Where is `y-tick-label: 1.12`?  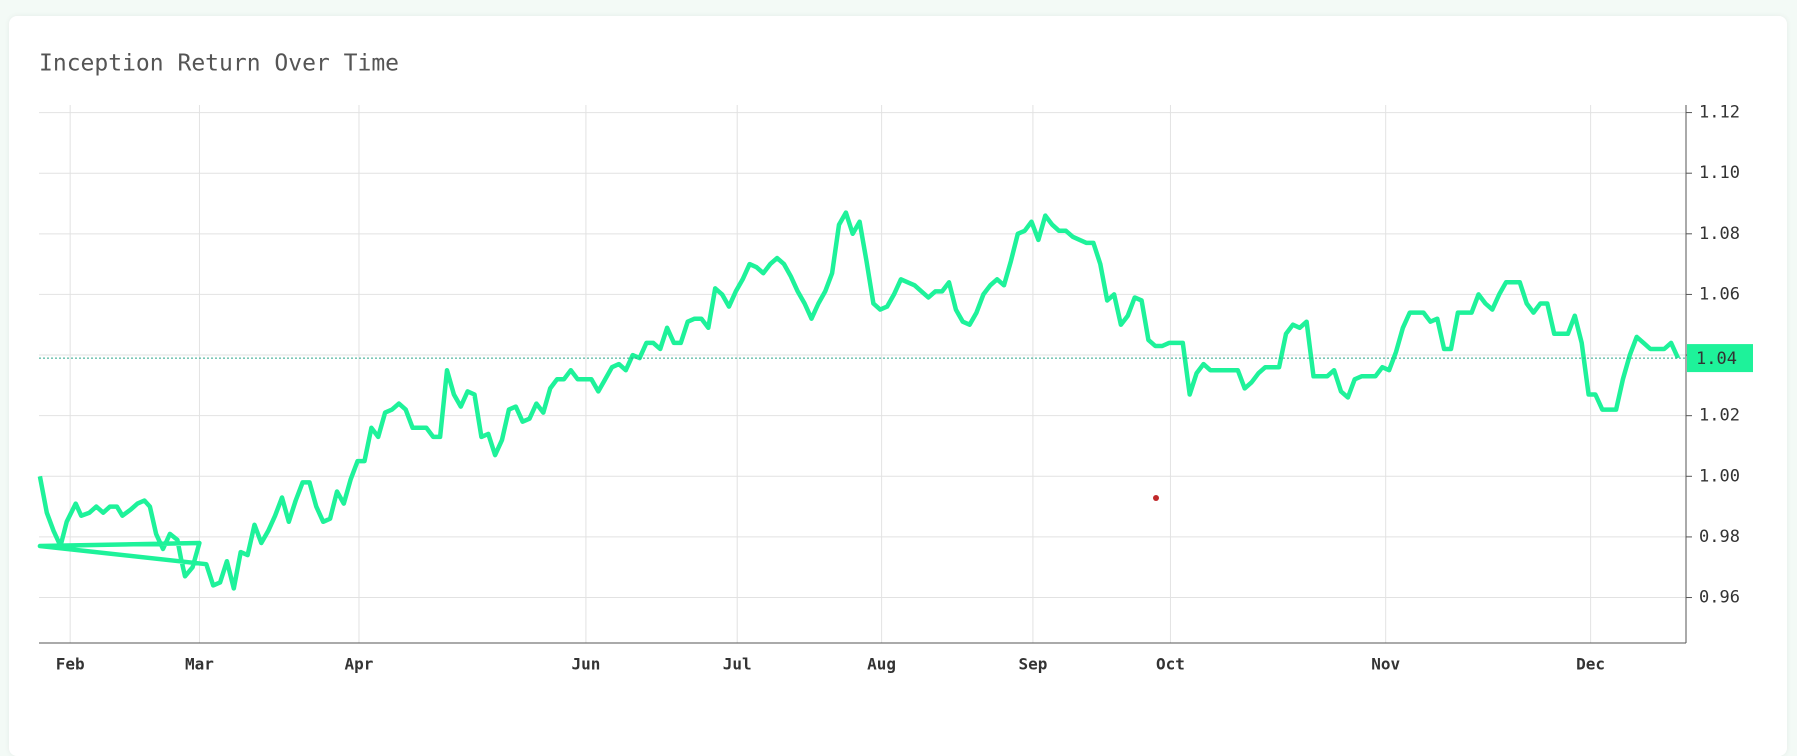
y-tick-label: 1.12 is located at coordinates (1719, 113).